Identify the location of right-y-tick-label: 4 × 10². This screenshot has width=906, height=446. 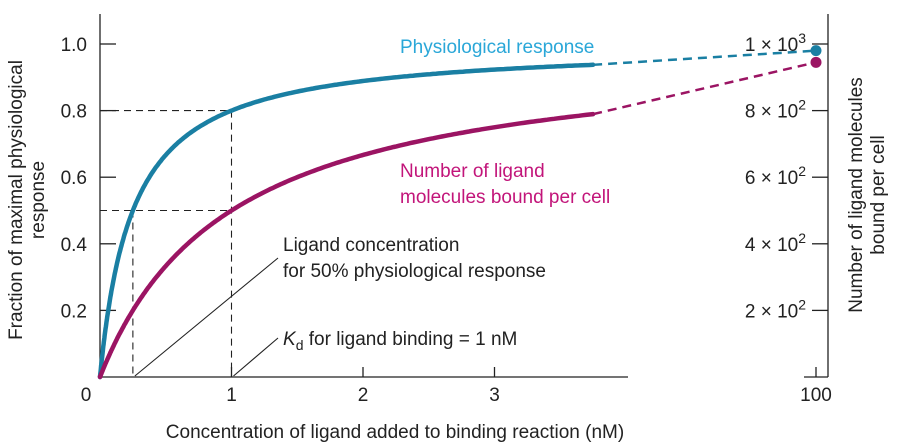
(775, 243).